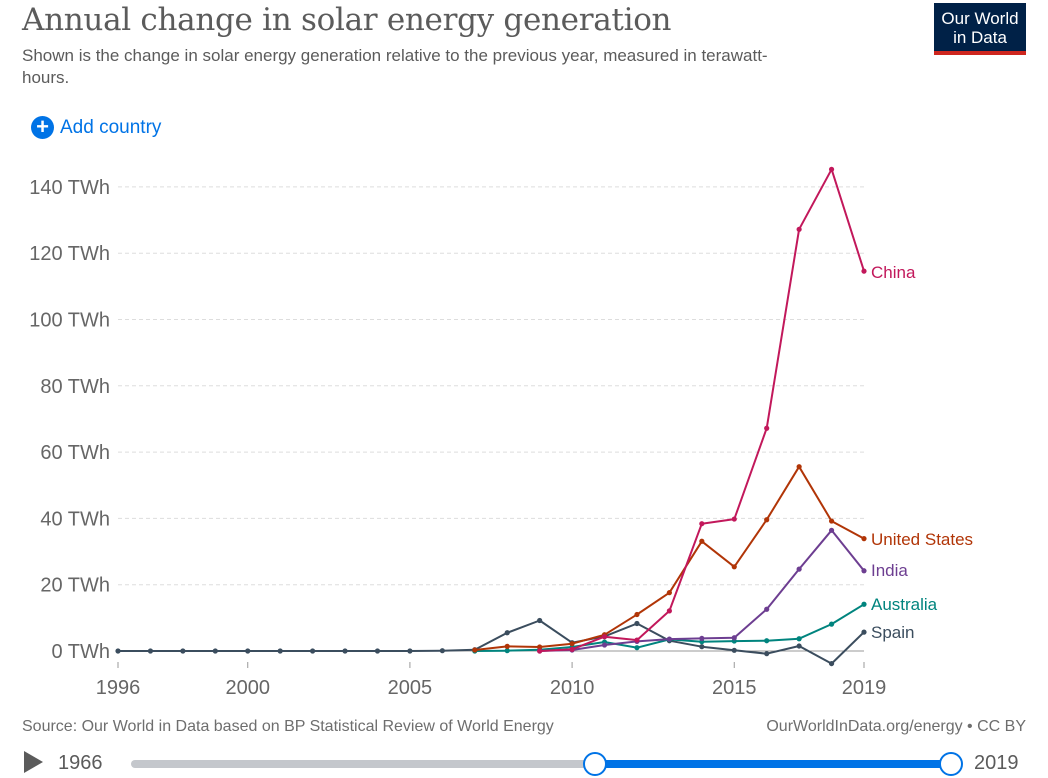 Image resolution: width=1048 pixels, height=778 pixels. What do you see at coordinates (69, 321) in the screenshot?
I see `y-tick-label: 100 TWh` at bounding box center [69, 321].